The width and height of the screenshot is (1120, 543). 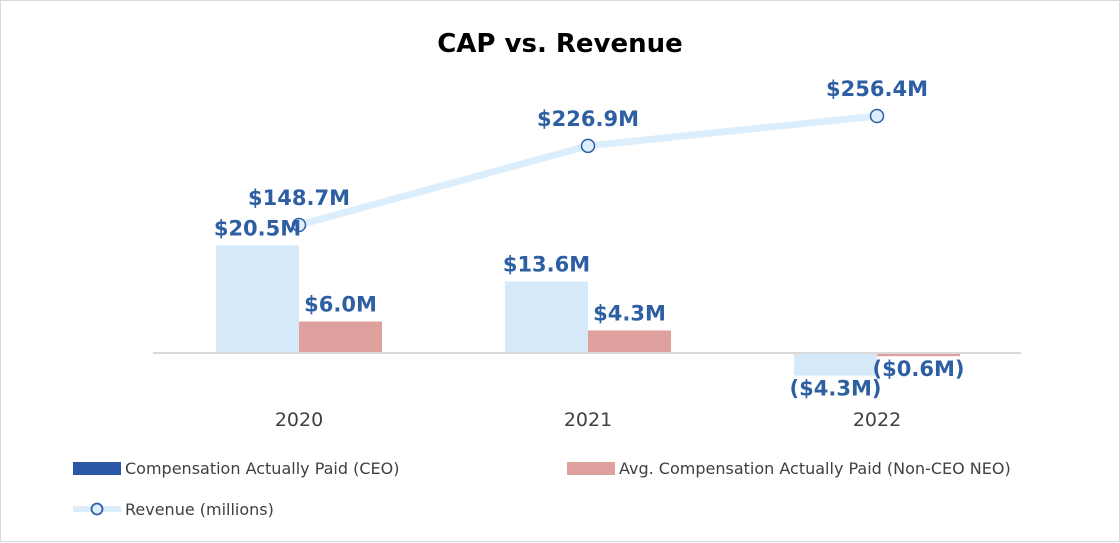 I want to click on bar-label-2021-series-0: $13.6M, so click(x=546, y=265).